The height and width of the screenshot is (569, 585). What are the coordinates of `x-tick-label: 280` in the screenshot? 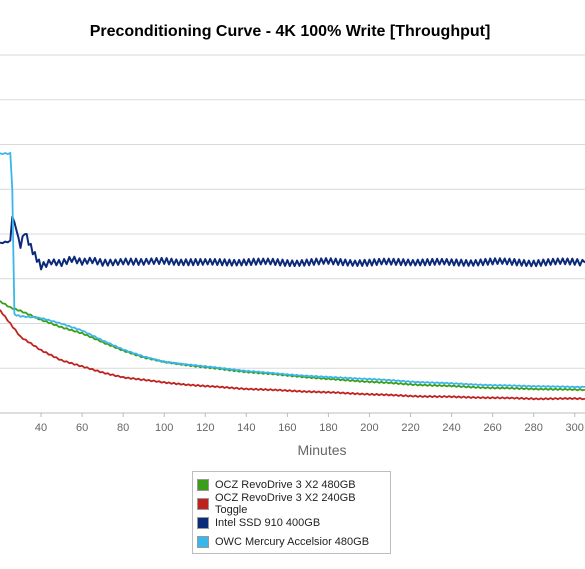 It's located at (534, 428).